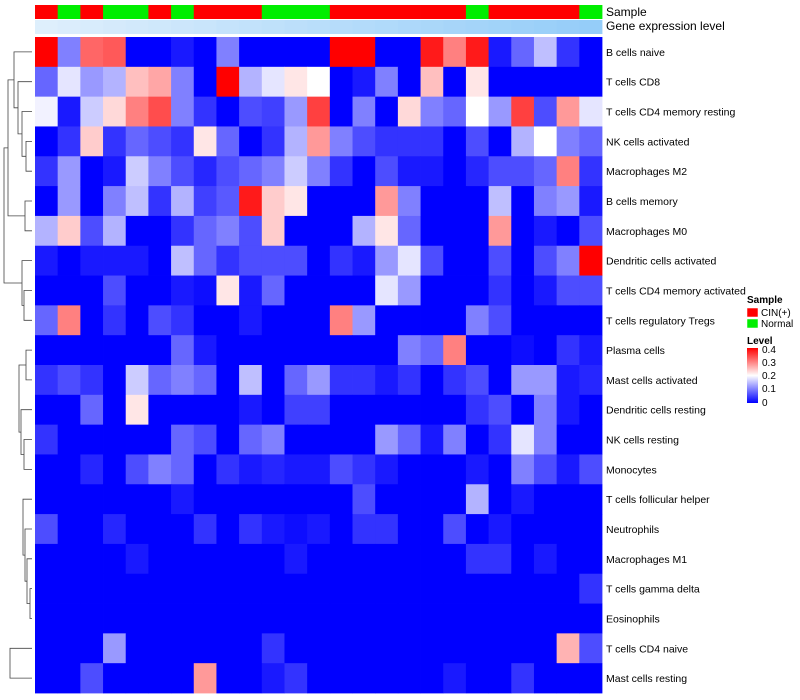  Describe the element at coordinates (660, 321) in the screenshot. I see `row-label: T cells regulatory Tregs` at that location.